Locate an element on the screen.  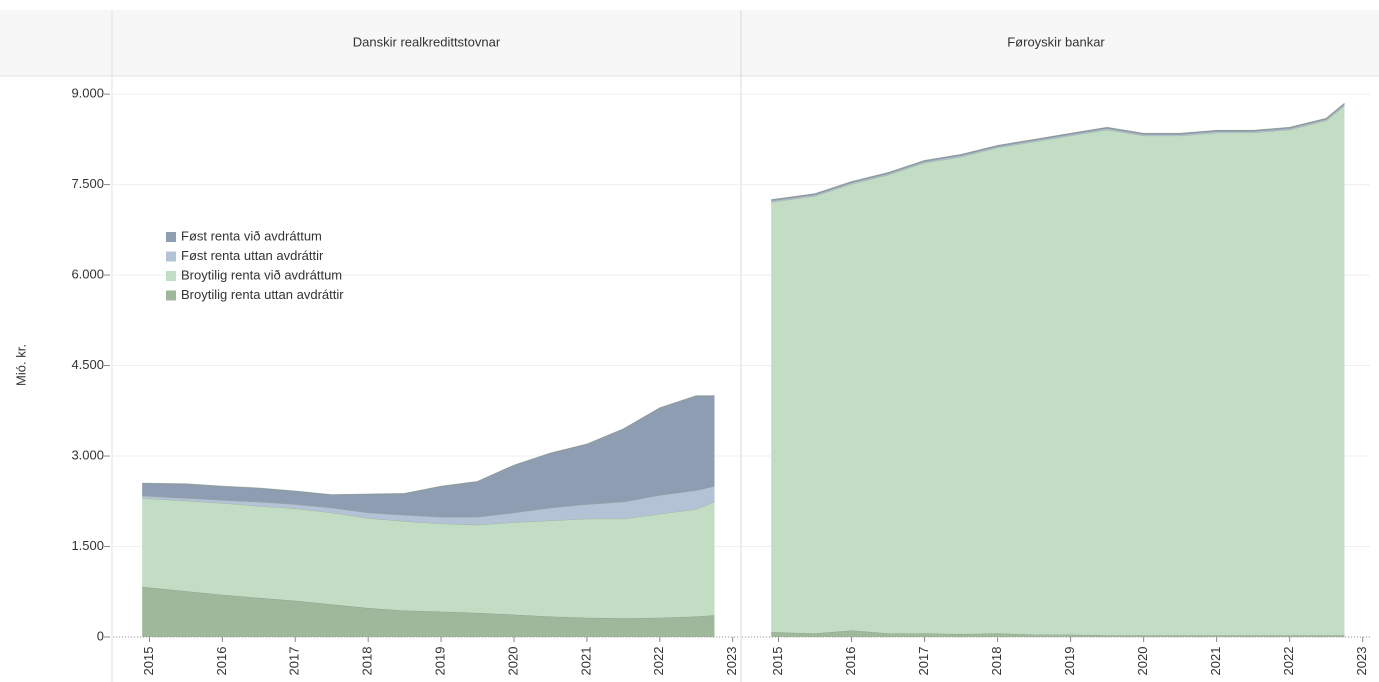
y-tick-label: 0 is located at coordinates (100, 635).